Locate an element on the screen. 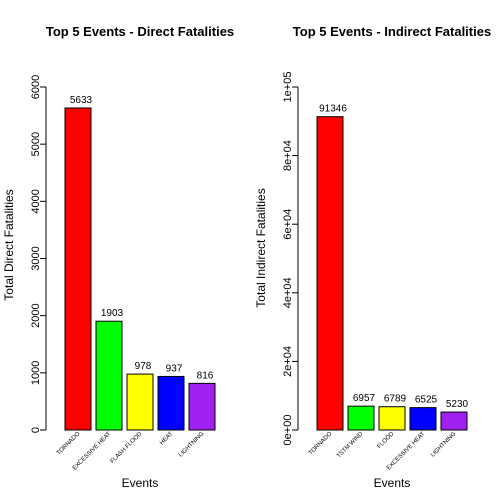 The width and height of the screenshot is (504, 504). chart-title: Top 5 Events - Indirect Fatalities is located at coordinates (392, 31).